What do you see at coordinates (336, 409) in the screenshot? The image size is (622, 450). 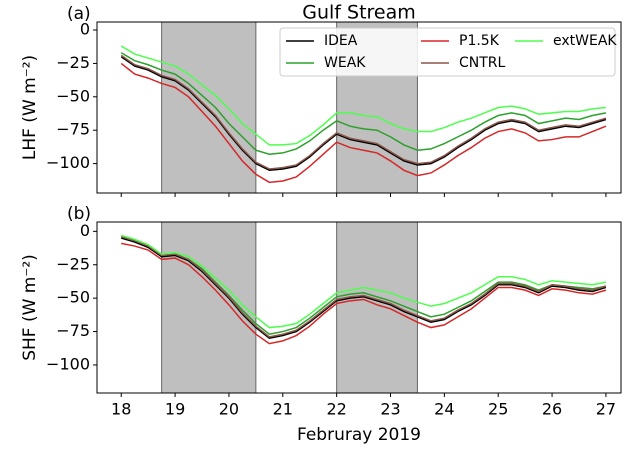 I see `x-tick-label: 22` at bounding box center [336, 409].